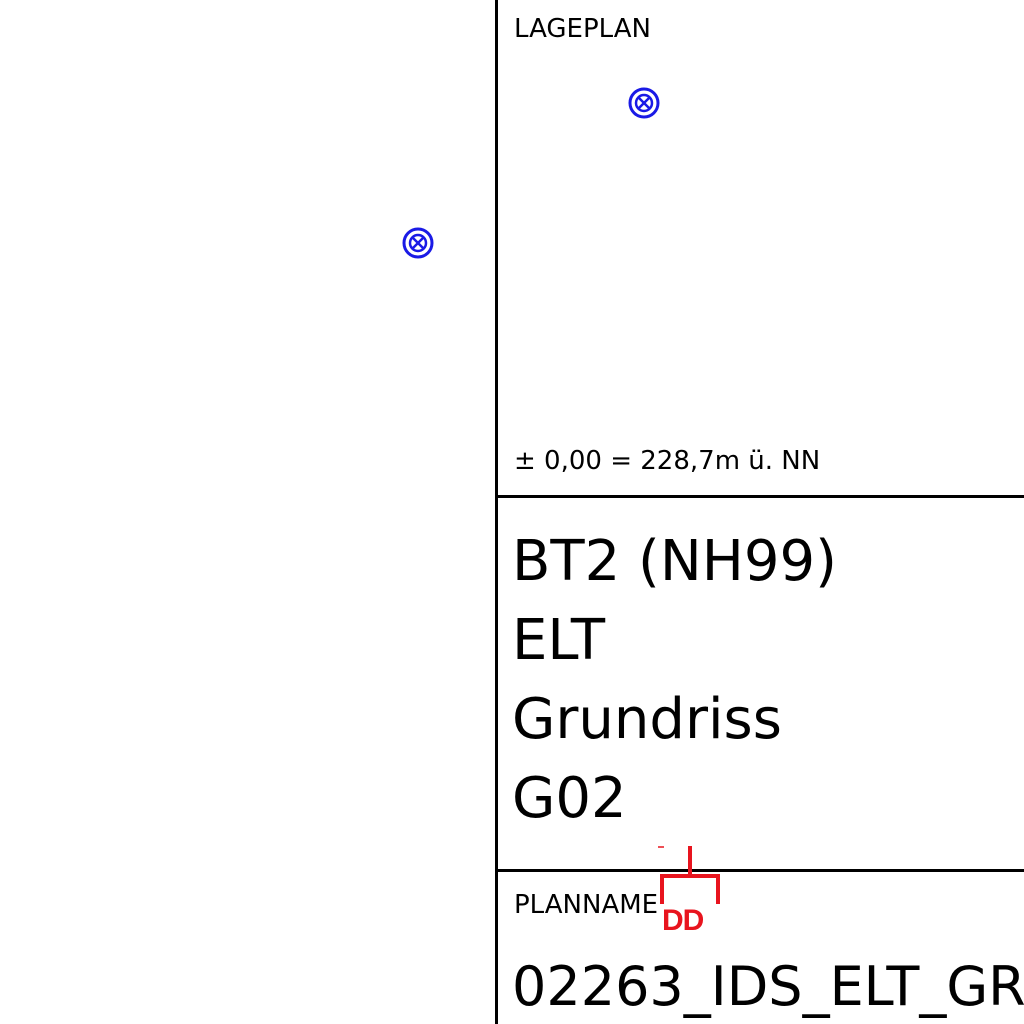 The image size is (1024, 1024). What do you see at coordinates (689, 875) in the screenshot?
I see `distribution-outlet-markup-icon` at bounding box center [689, 875].